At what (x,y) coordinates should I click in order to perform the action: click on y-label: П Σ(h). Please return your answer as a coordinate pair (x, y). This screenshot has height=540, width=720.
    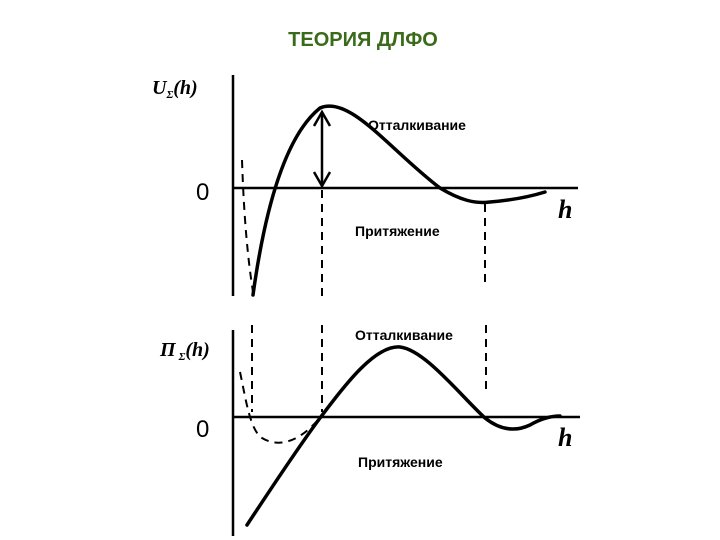
    Looking at the image, I should click on (184, 351).